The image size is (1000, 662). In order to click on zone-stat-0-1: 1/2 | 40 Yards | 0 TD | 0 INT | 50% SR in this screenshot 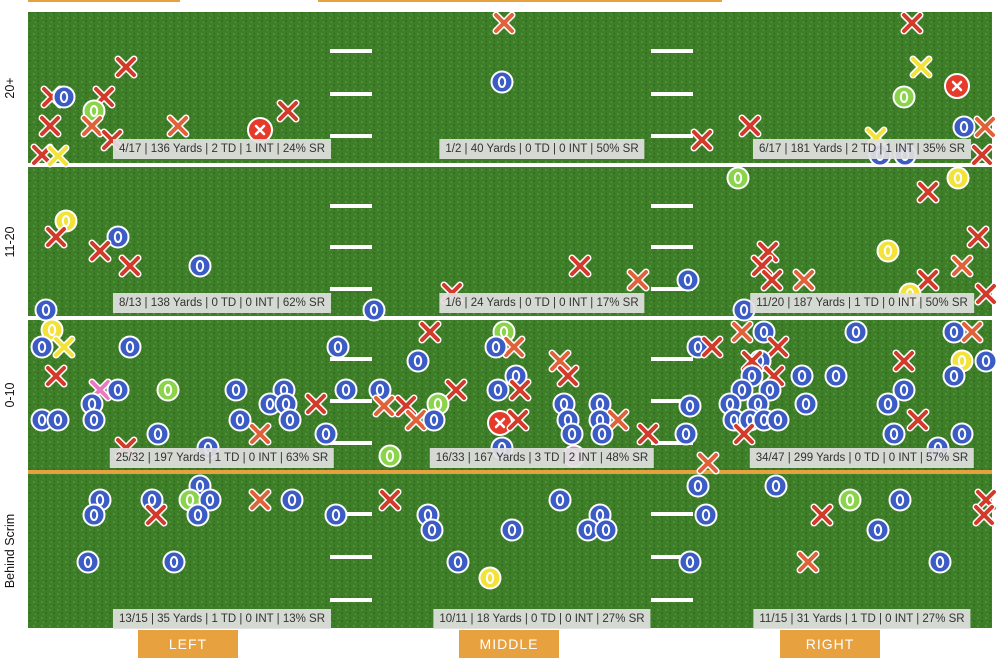, I will do `click(542, 149)`.